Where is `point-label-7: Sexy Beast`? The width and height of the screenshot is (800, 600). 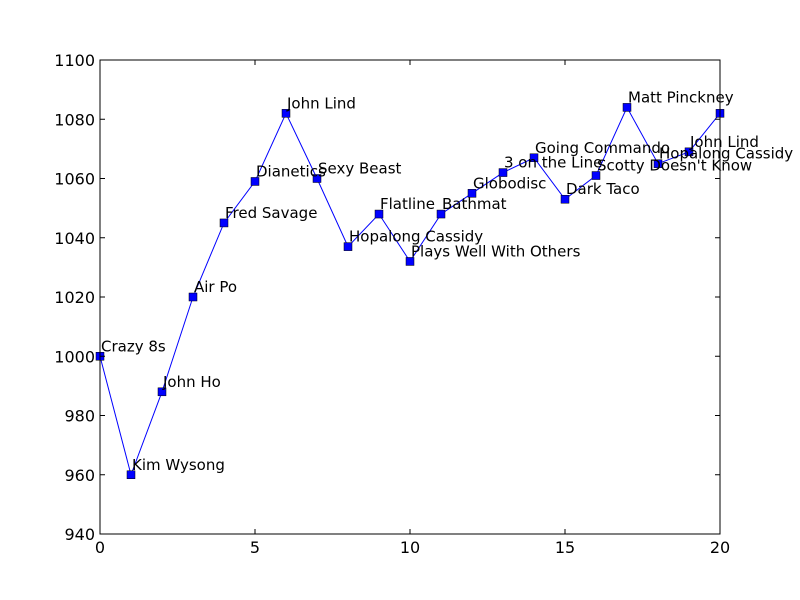
point-label-7: Sexy Beast is located at coordinates (360, 169).